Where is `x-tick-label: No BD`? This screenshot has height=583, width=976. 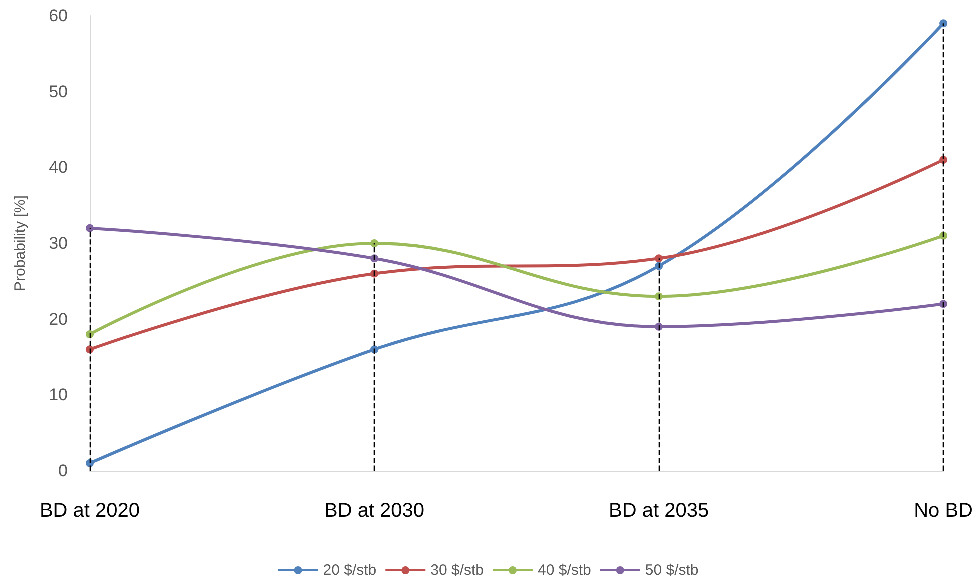
x-tick-label: No BD is located at coordinates (943, 511).